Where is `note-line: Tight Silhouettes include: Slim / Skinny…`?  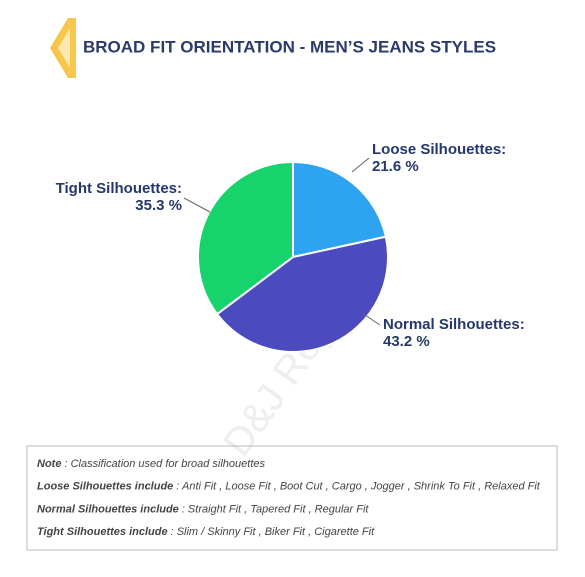 note-line: Tight Silhouettes include: Slim / Skinny… is located at coordinates (206, 532).